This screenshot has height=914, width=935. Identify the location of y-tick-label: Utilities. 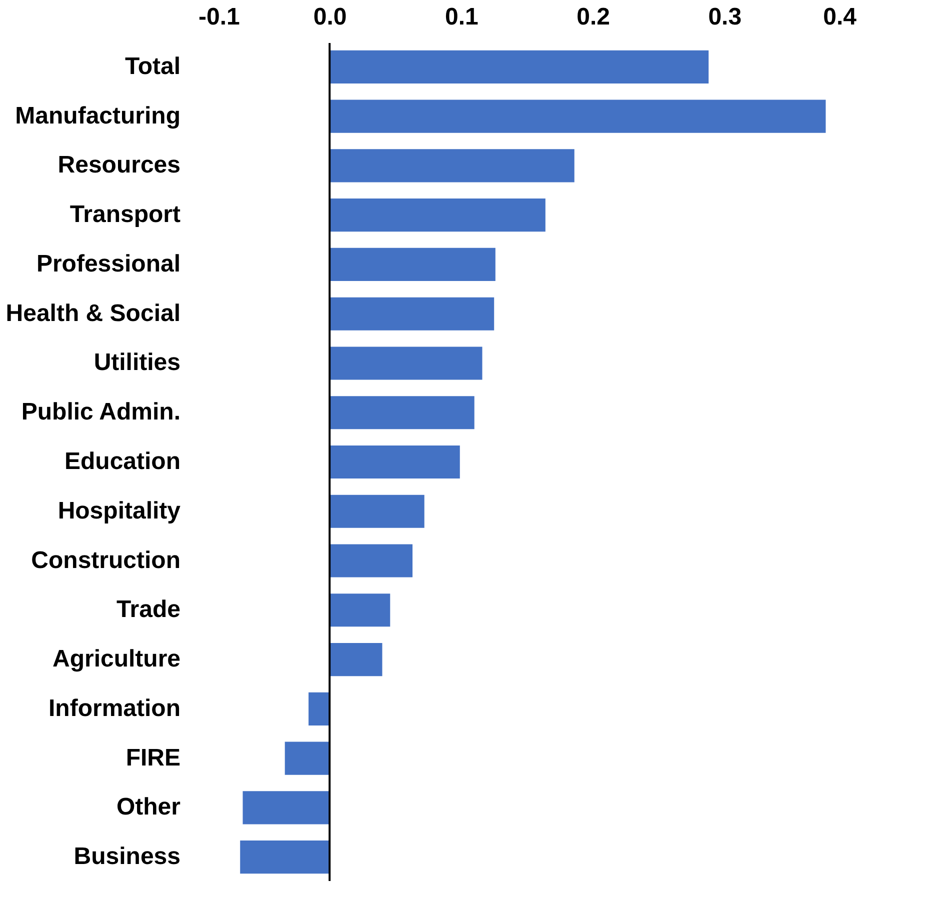
(137, 362).